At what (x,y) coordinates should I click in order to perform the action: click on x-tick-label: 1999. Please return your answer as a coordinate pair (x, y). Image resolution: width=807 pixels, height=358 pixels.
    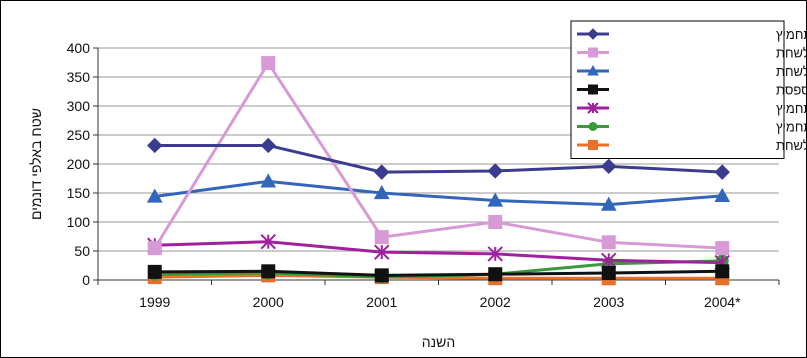
    Looking at the image, I should click on (154, 302).